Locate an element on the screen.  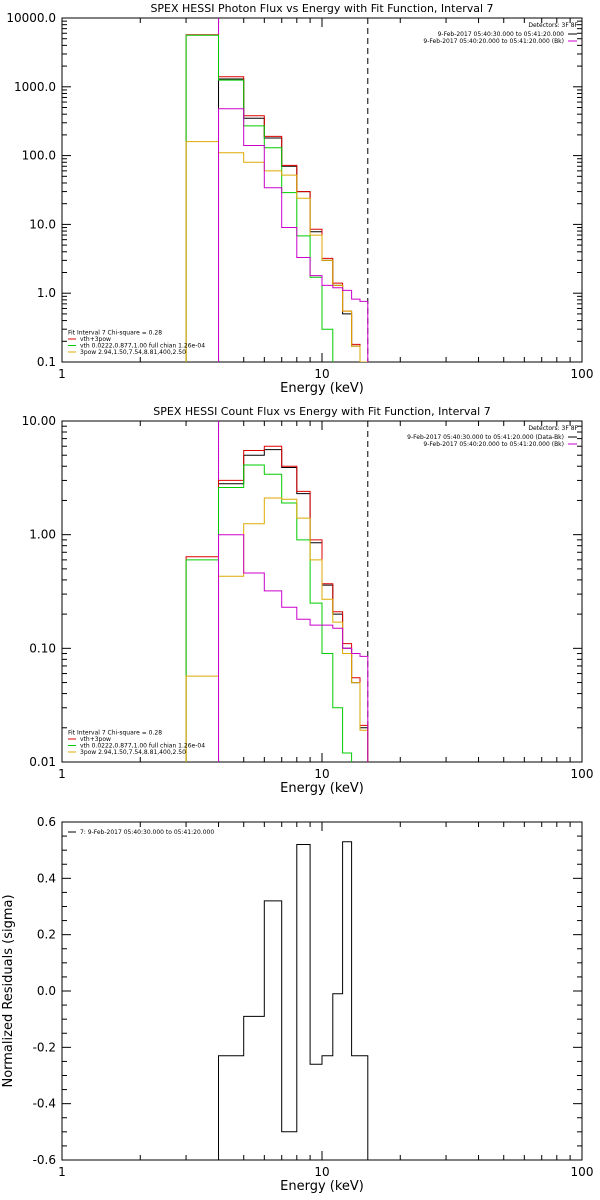
y-tick-label: 0.10 is located at coordinates (42, 648).